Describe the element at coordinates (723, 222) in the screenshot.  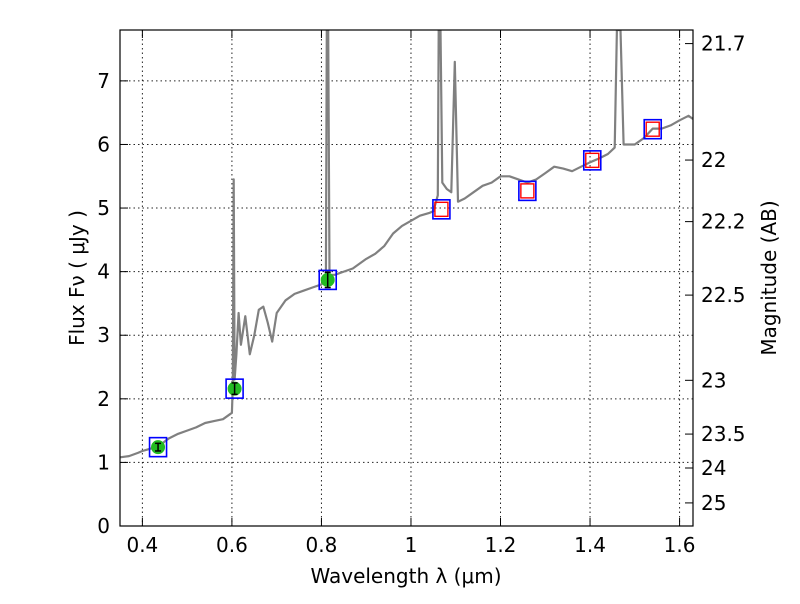
I see `mag-tick-label: 22.2` at that location.